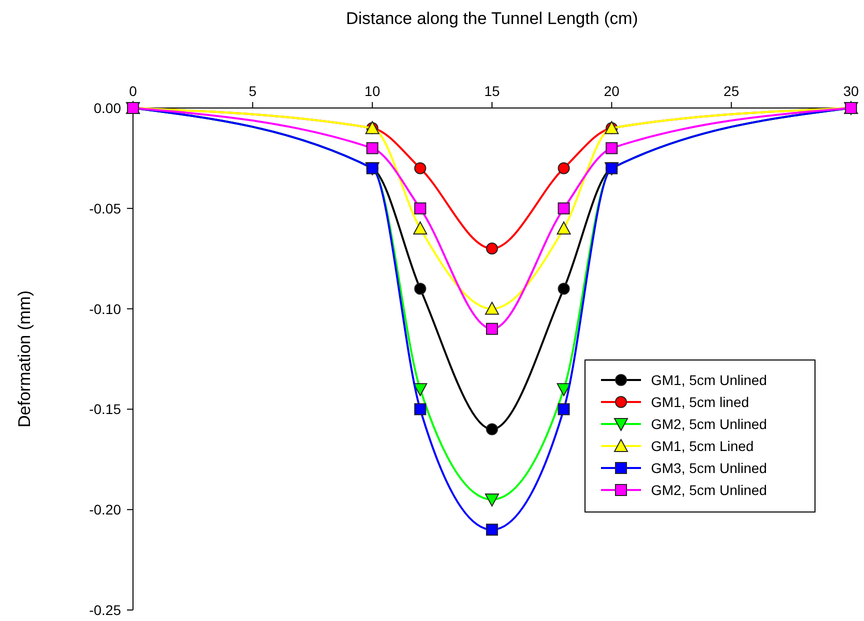 This screenshot has height=621, width=864. Describe the element at coordinates (492, 18) in the screenshot. I see `x-axis-title: Distance along the Tunnel Length (cm)` at that location.